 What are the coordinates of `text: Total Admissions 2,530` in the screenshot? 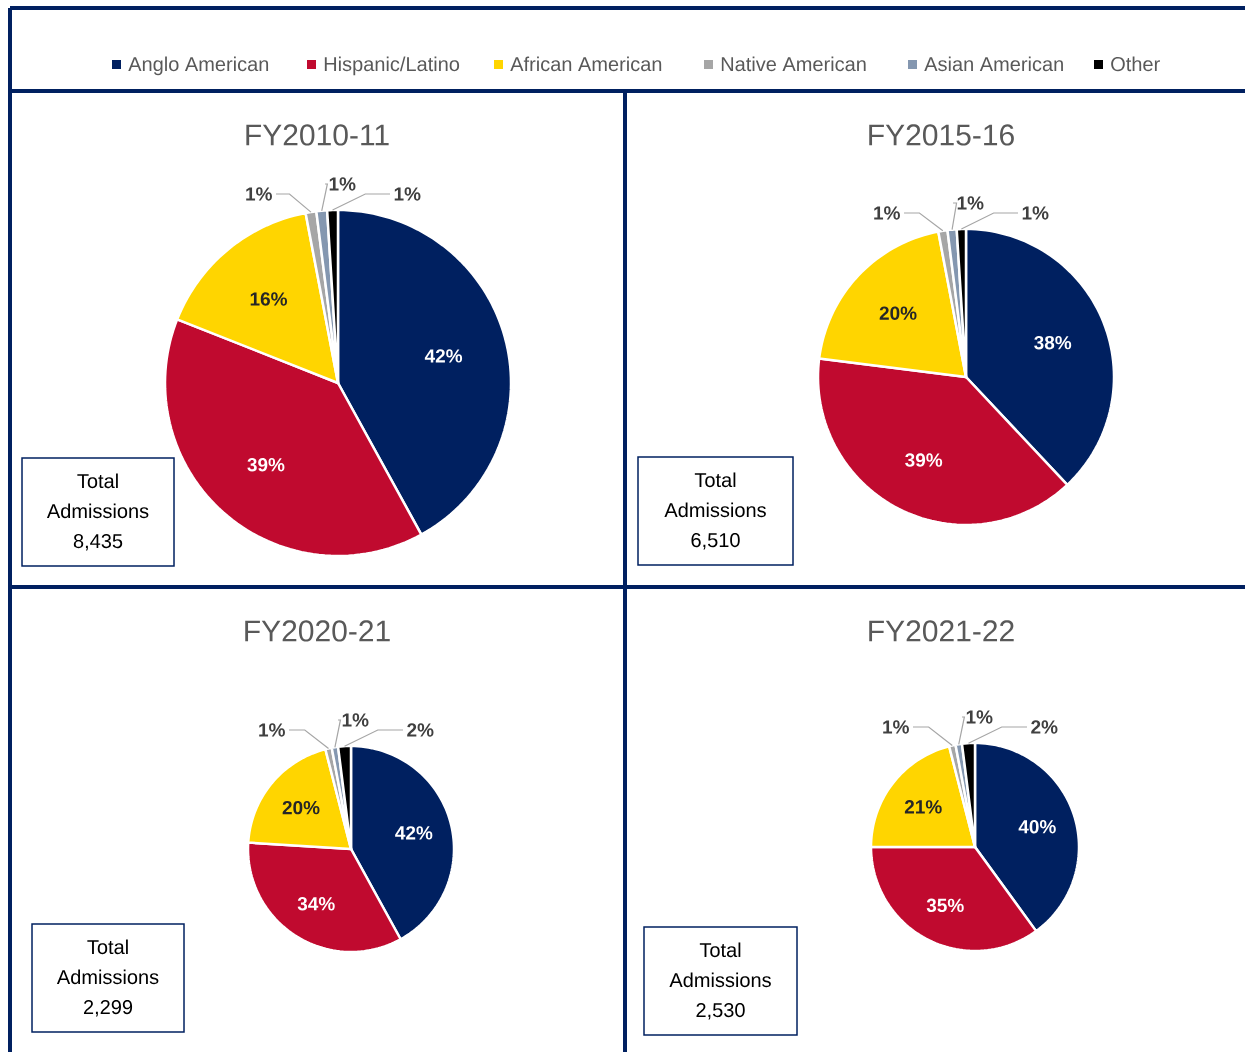 It's located at (720, 981).